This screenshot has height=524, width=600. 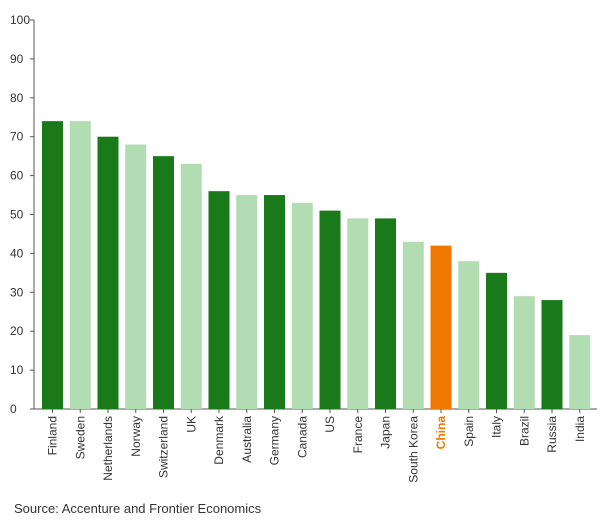 What do you see at coordinates (219, 440) in the screenshot?
I see `x-tick-label: Denmark` at bounding box center [219, 440].